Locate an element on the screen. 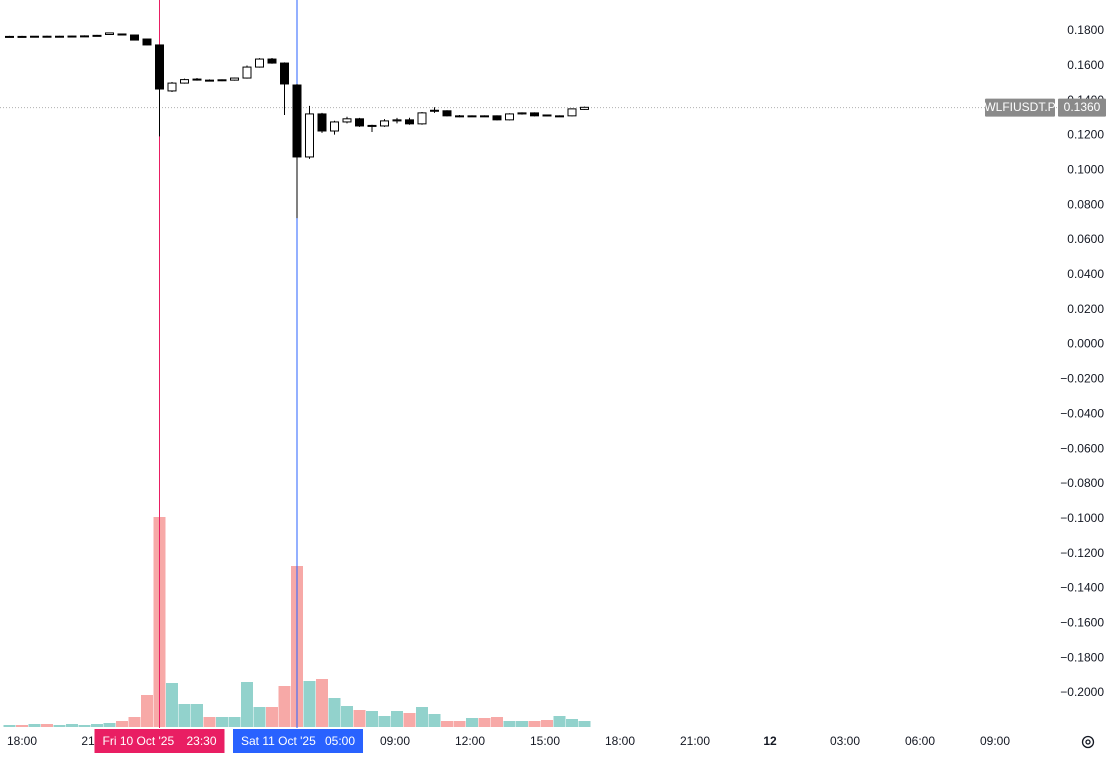 This screenshot has height=757, width=1119. settings-icon is located at coordinates (1088, 742).